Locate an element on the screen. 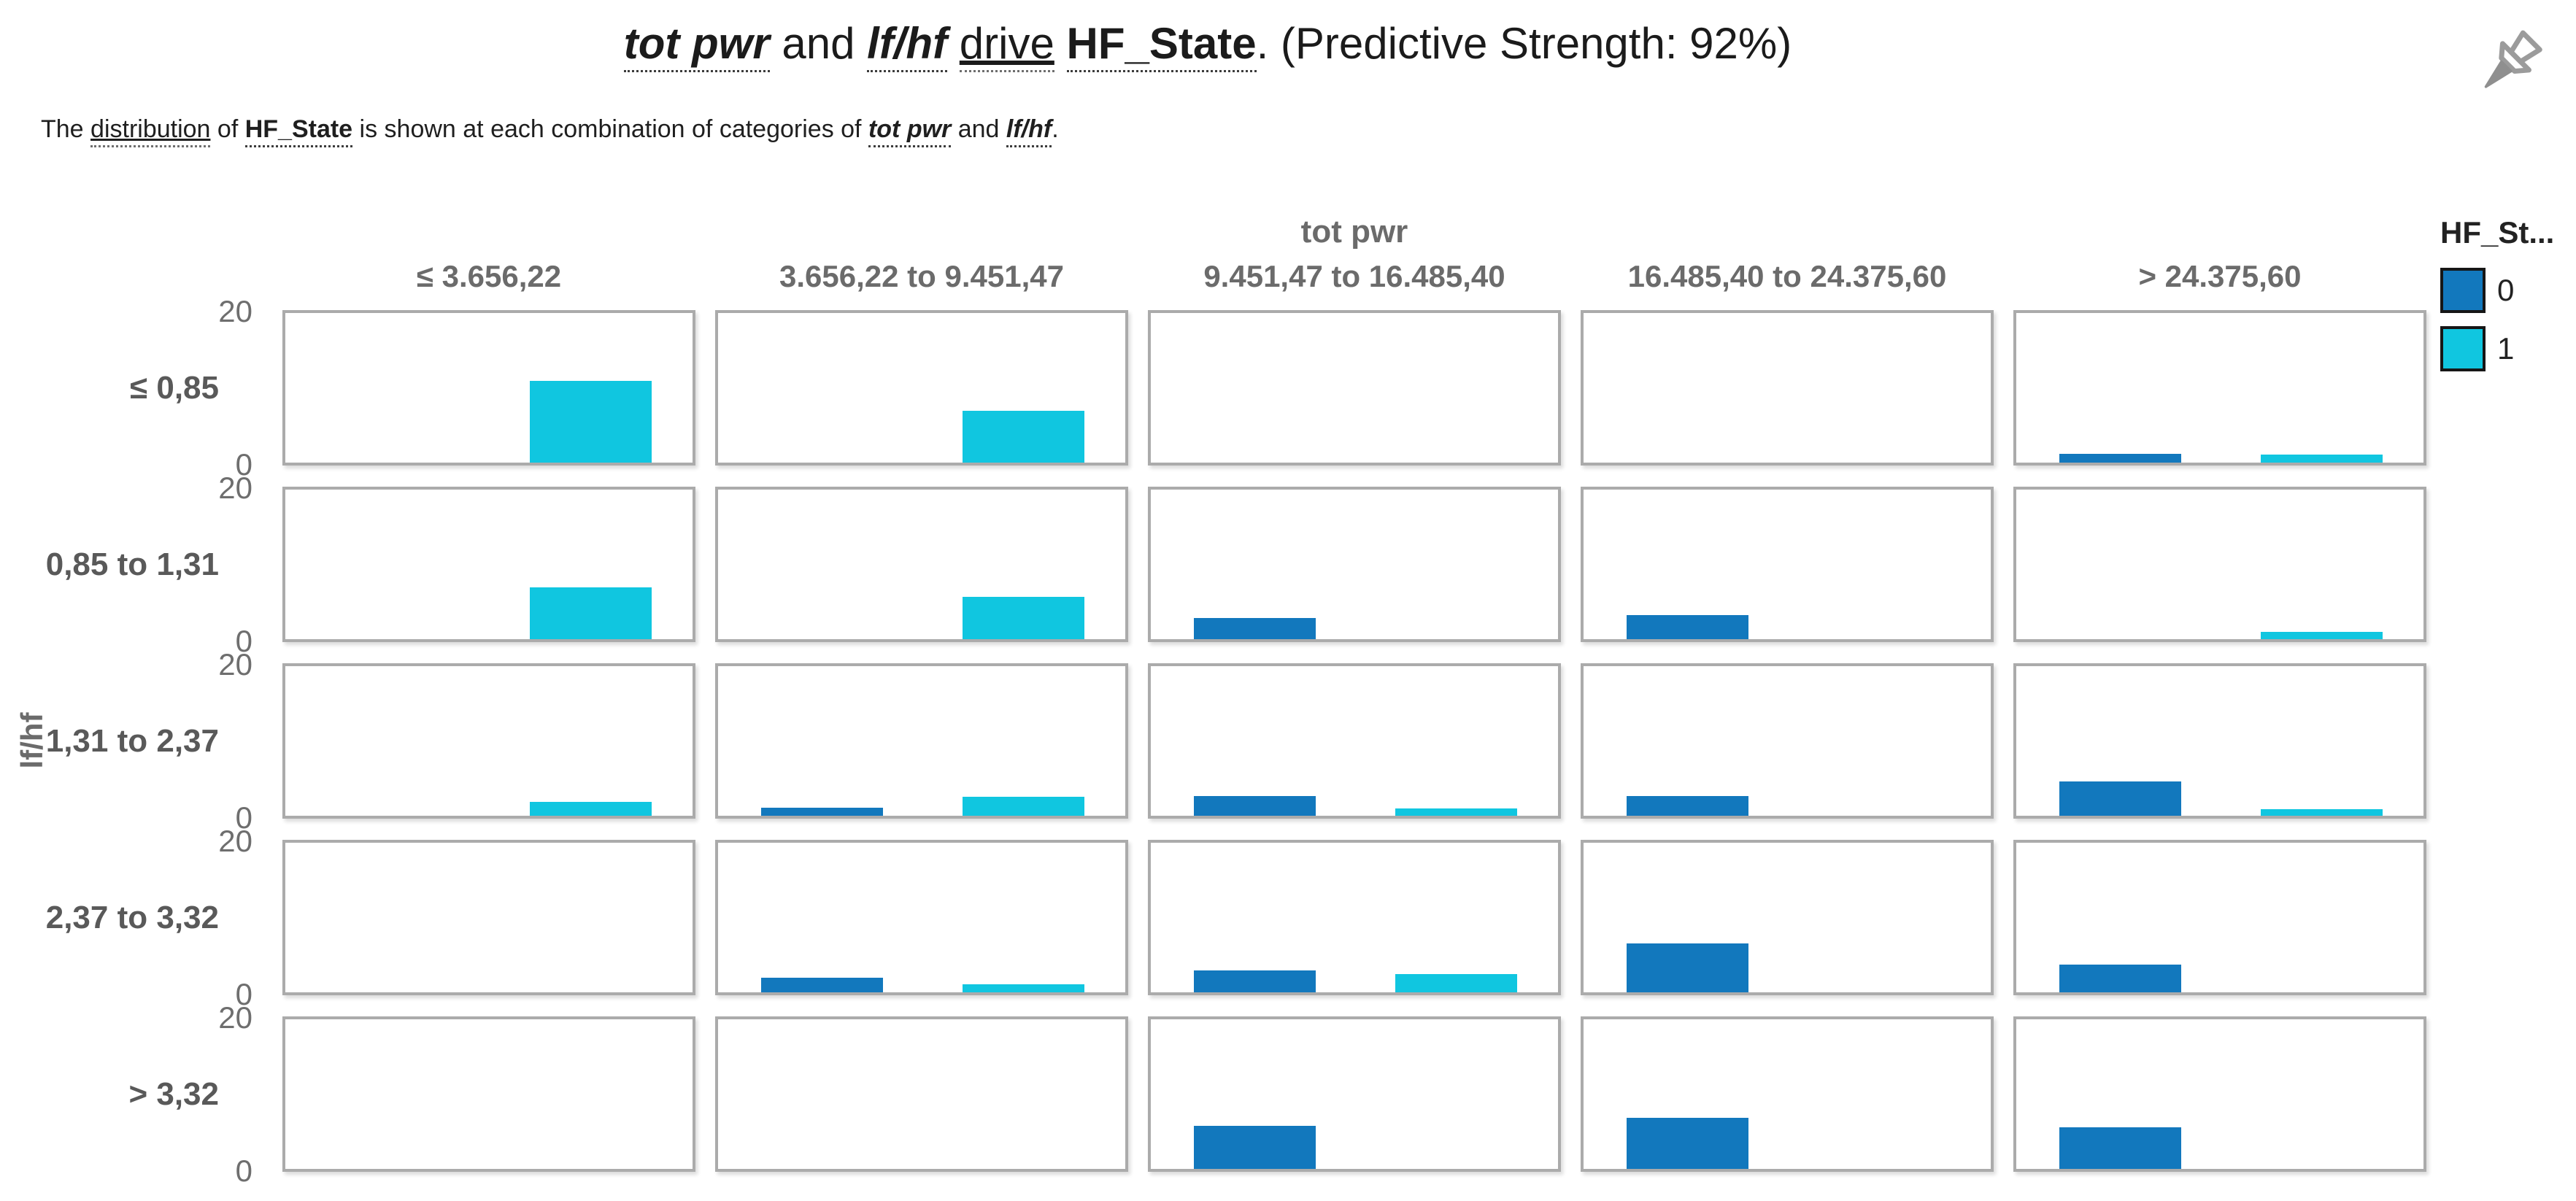 This screenshot has width=2576, height=1201. facet-cell-r3c0 is located at coordinates (488, 917).